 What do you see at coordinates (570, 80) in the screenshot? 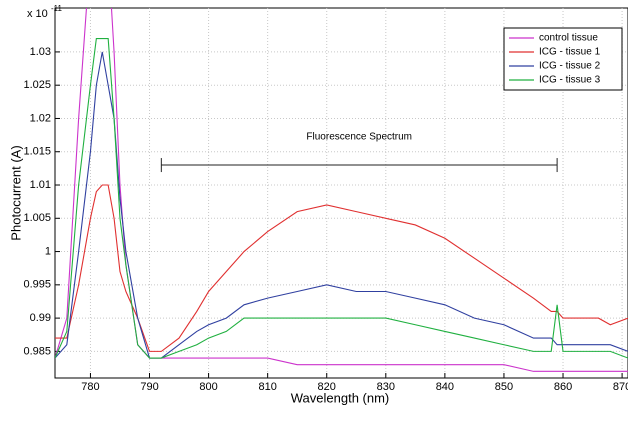
I see `legend-label: ICG - tissue 3` at bounding box center [570, 80].